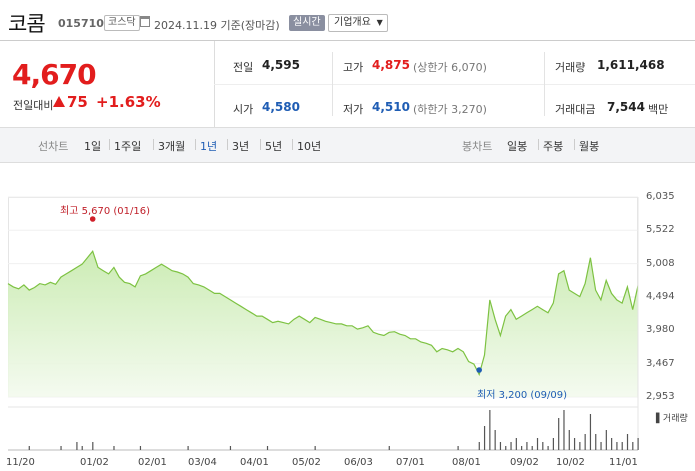  What do you see at coordinates (93, 146) in the screenshot?
I see `period-tab: 1일` at bounding box center [93, 146].